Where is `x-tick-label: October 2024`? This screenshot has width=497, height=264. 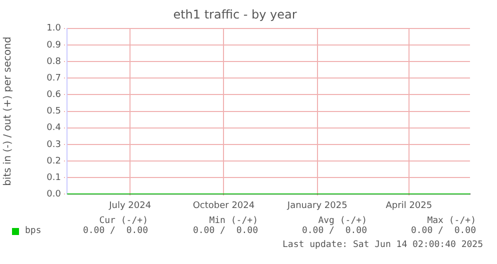 x-tick-label: October 2024 is located at coordinates (223, 205).